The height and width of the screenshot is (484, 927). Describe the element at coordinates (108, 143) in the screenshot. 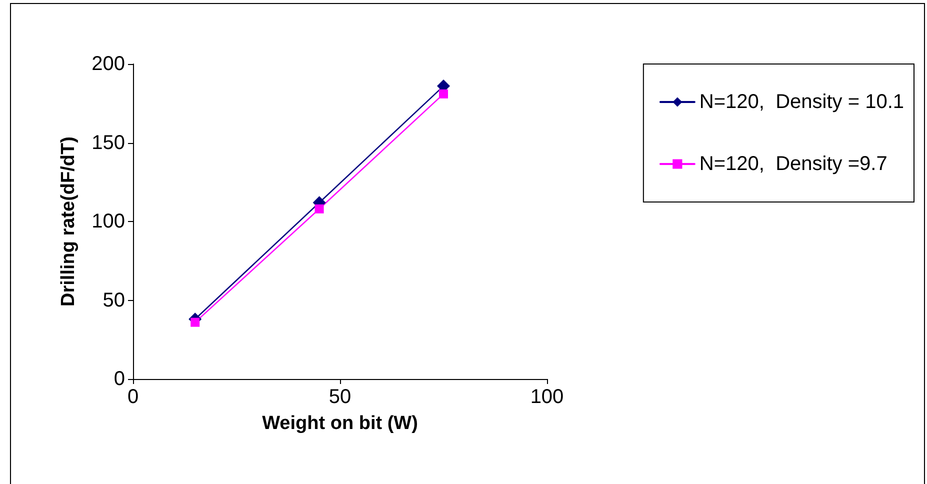

I see `y-tick-label: 150` at that location.